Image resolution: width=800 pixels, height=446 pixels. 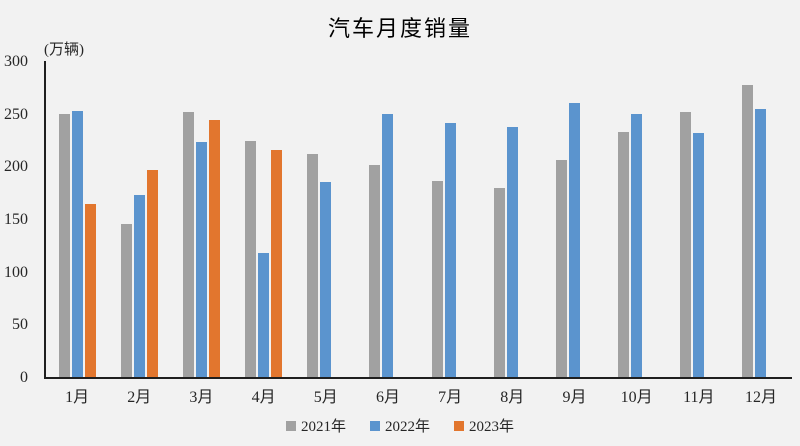 I want to click on bar-2021年-12月, so click(x=748, y=230).